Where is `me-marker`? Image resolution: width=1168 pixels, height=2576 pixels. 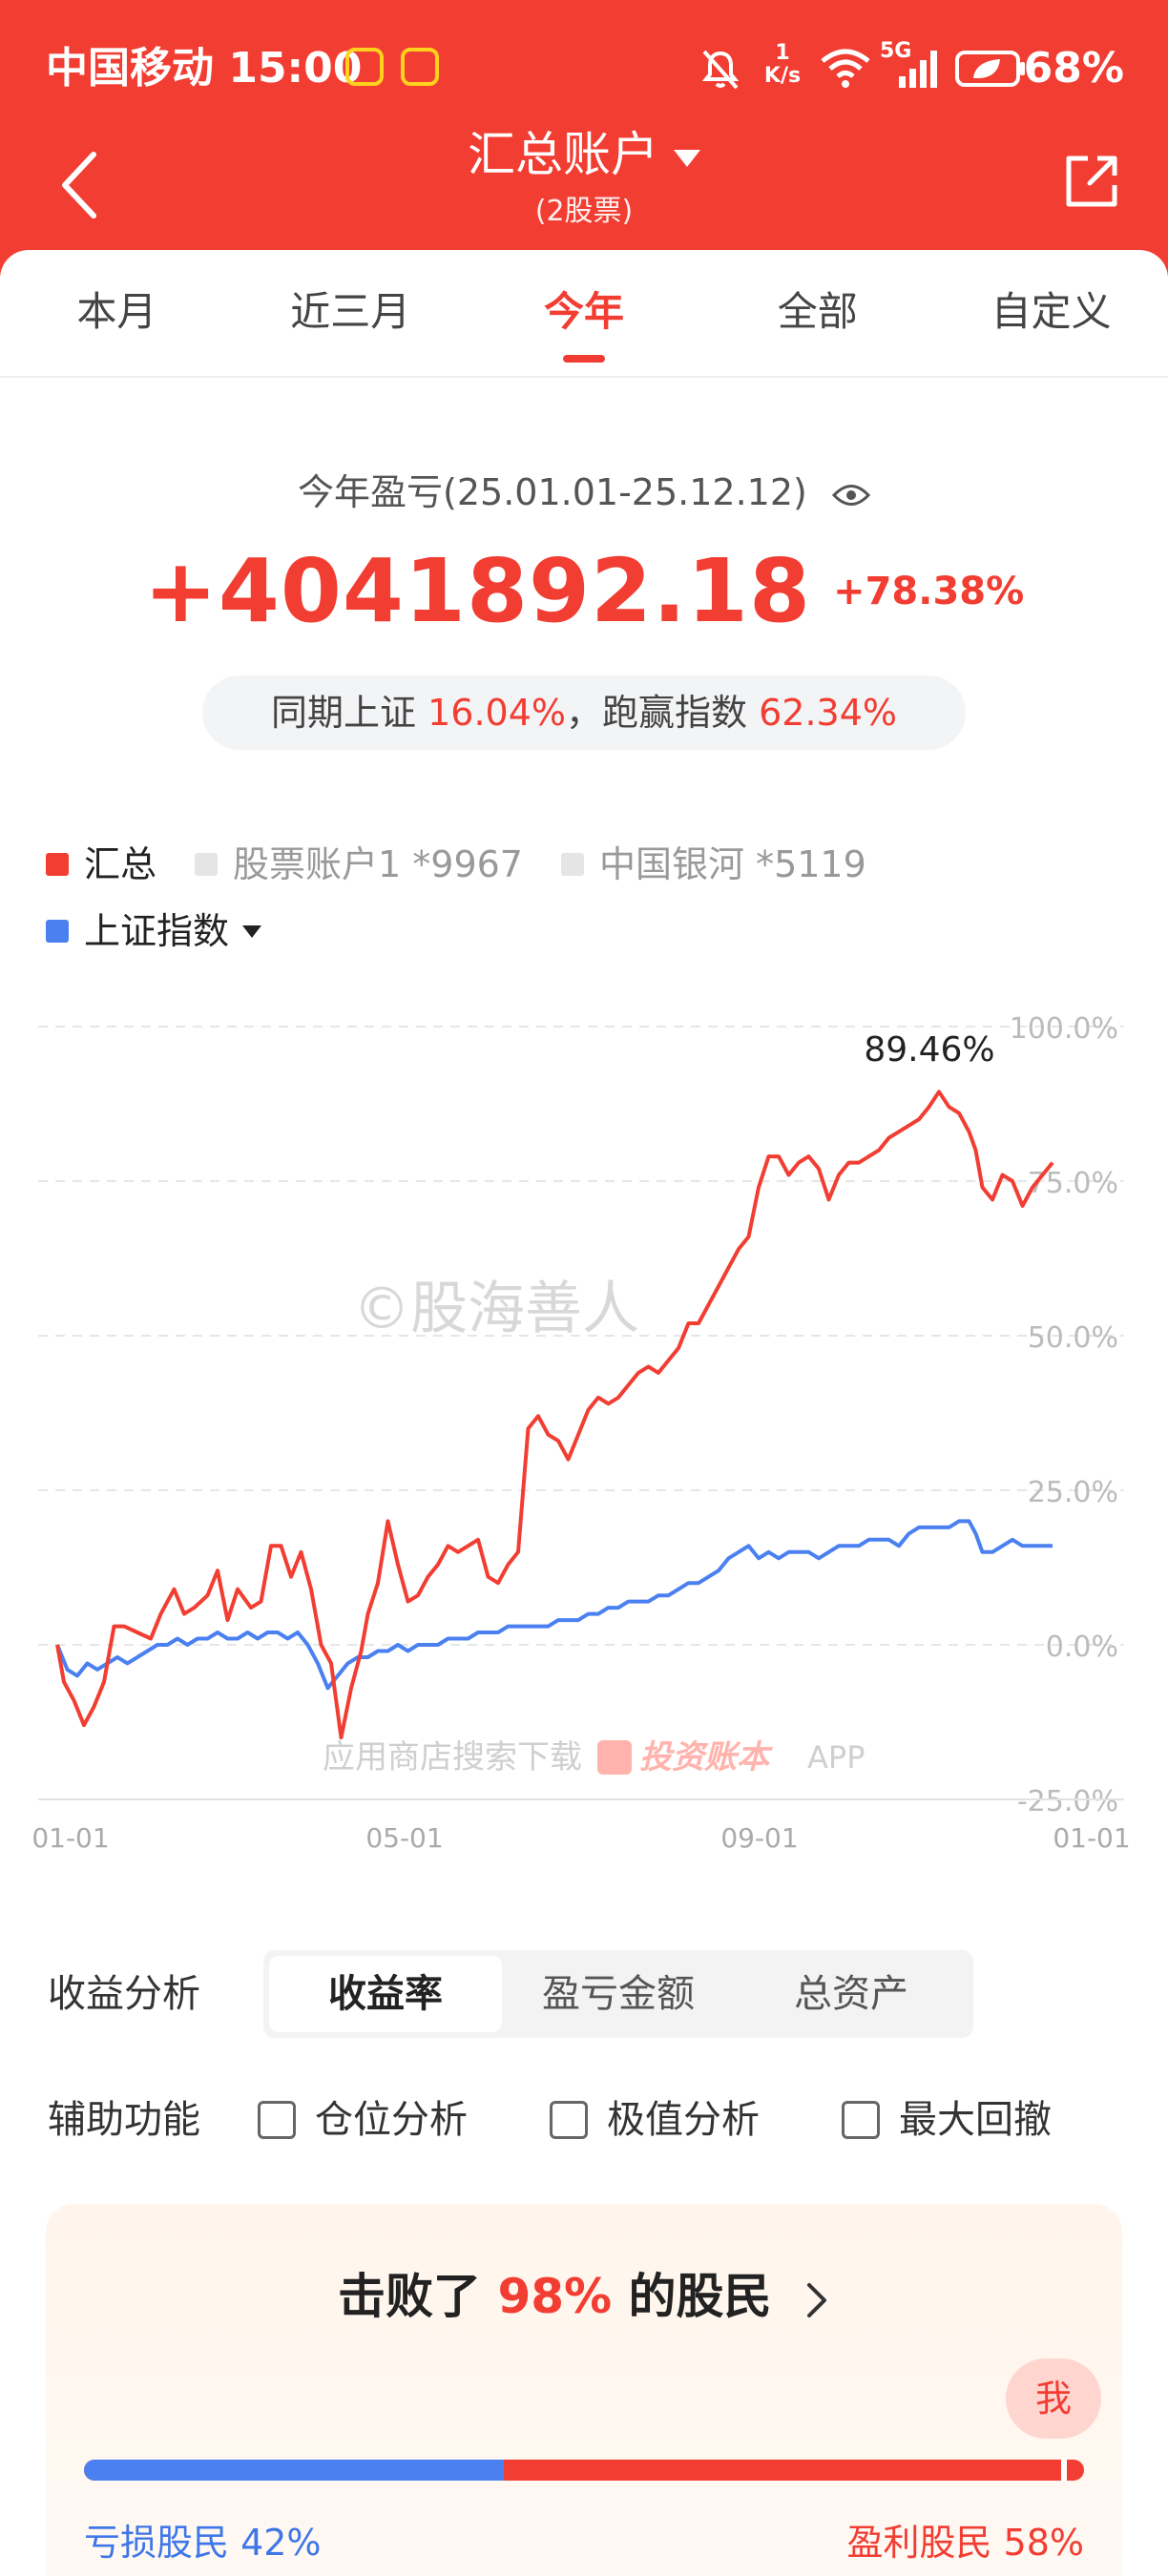
me-marker is located at coordinates (1064, 2470).